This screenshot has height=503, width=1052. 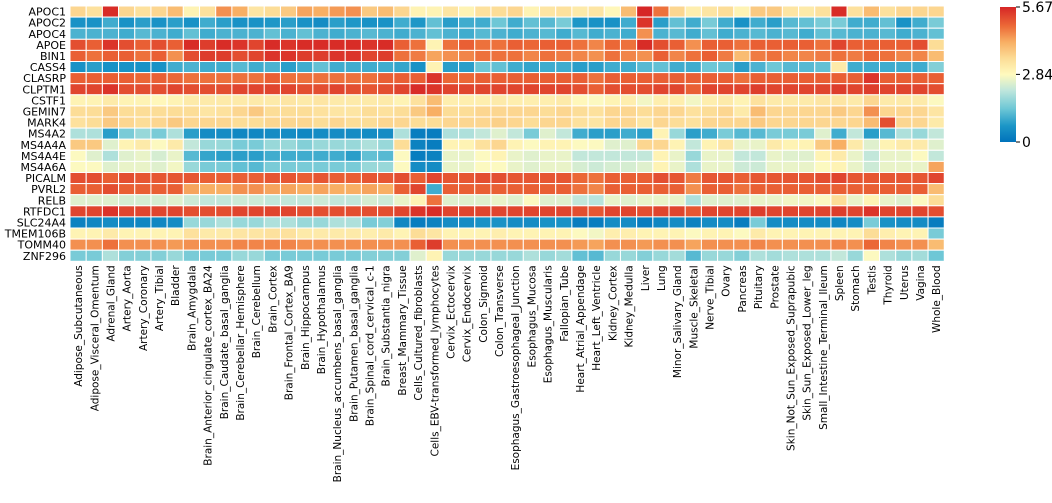 What do you see at coordinates (241, 342) in the screenshot?
I see `column-label: Brain_Cerebellar_Hemisphere` at bounding box center [241, 342].